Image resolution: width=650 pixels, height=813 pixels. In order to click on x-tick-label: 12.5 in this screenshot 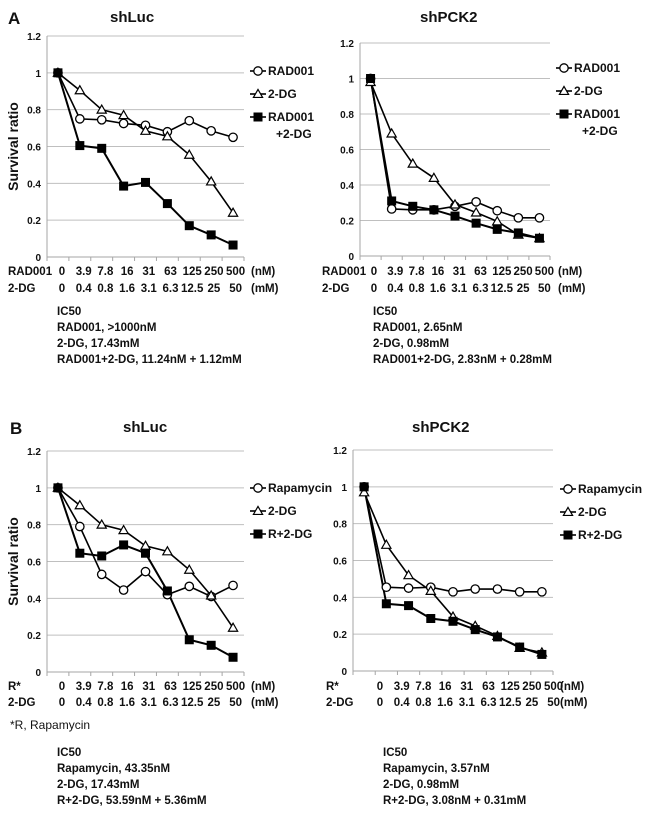, I will do `click(502, 289)`.